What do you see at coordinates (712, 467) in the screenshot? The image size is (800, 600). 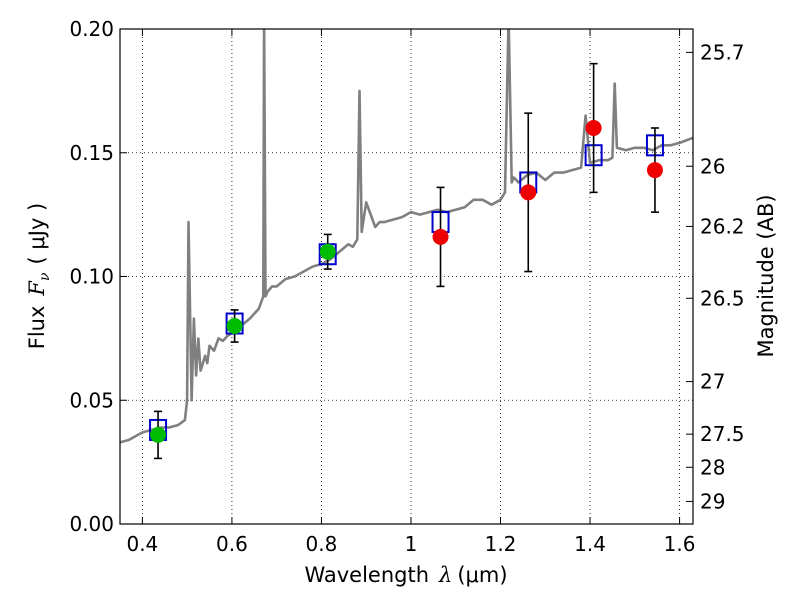 I see `y2-tick-label: 28` at bounding box center [712, 467].